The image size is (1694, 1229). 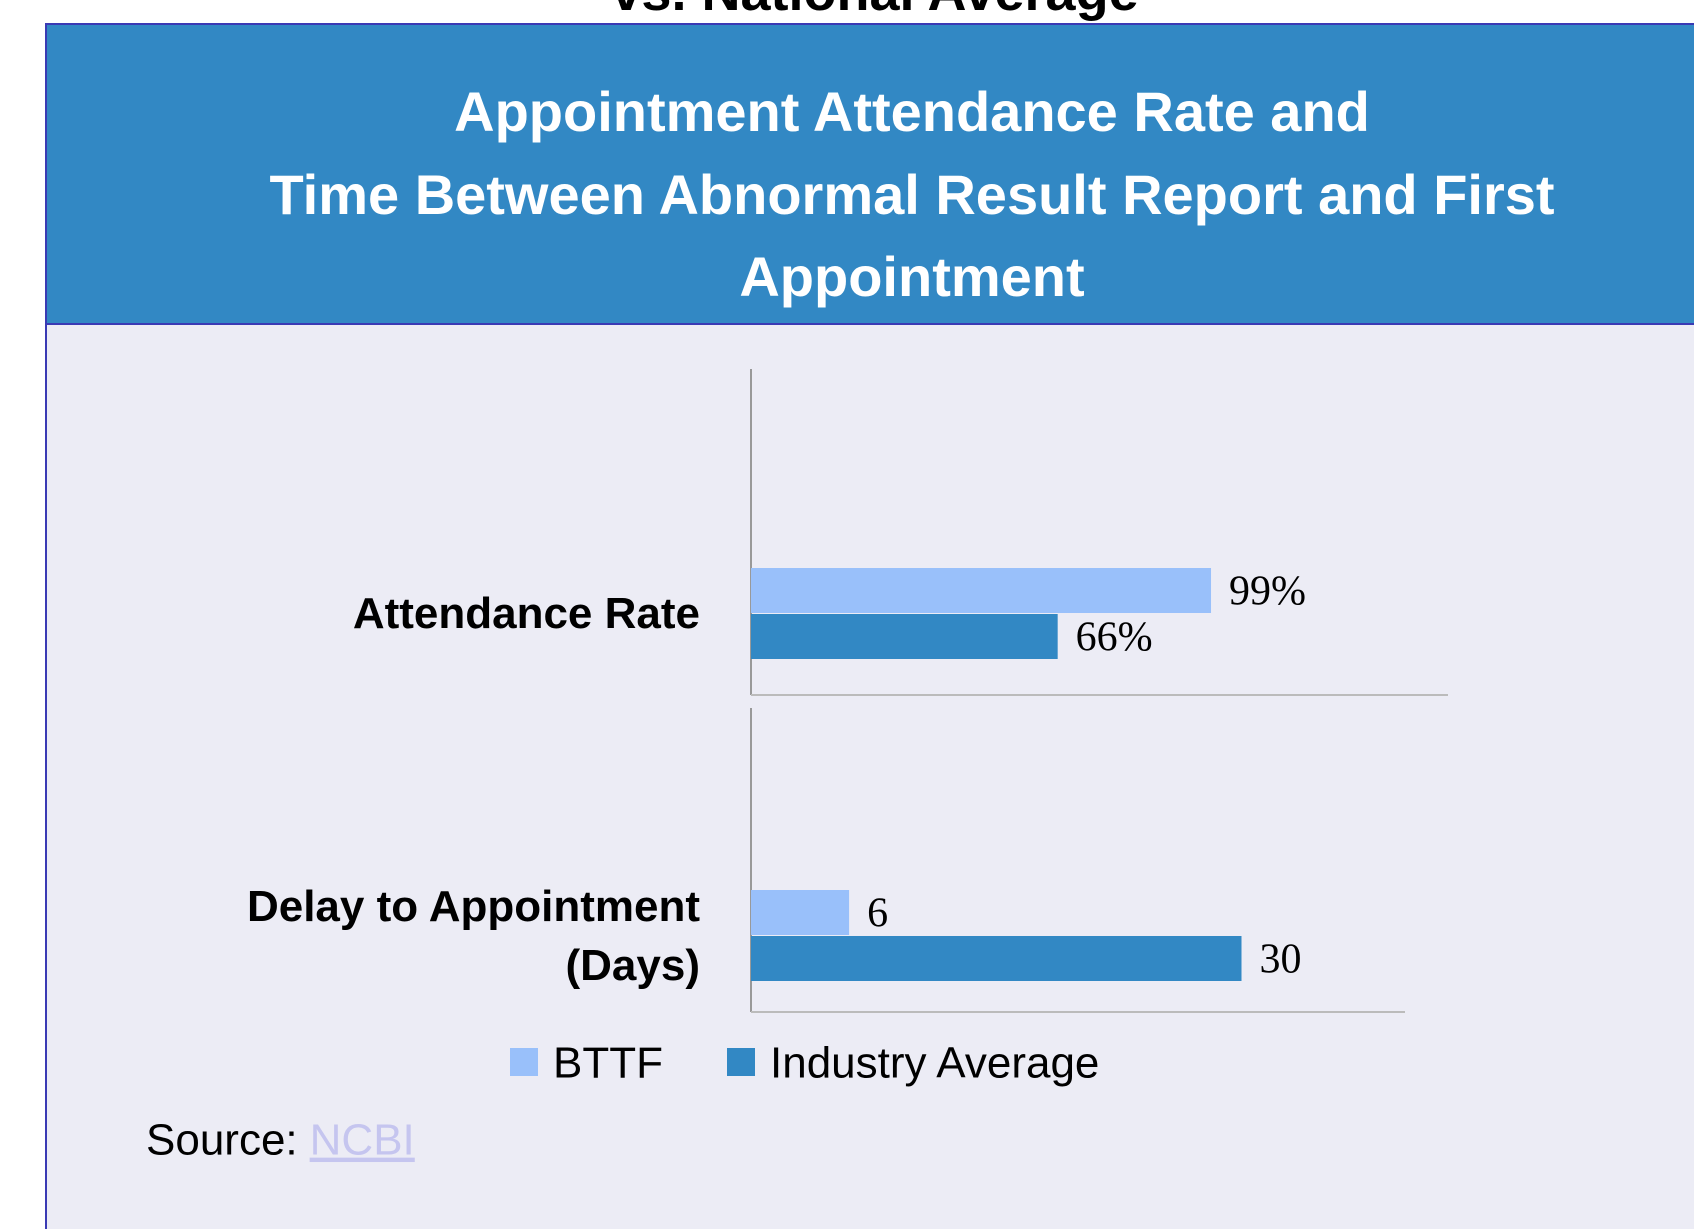 What do you see at coordinates (526, 614) in the screenshot?
I see `category-label: Attendance Rate` at bounding box center [526, 614].